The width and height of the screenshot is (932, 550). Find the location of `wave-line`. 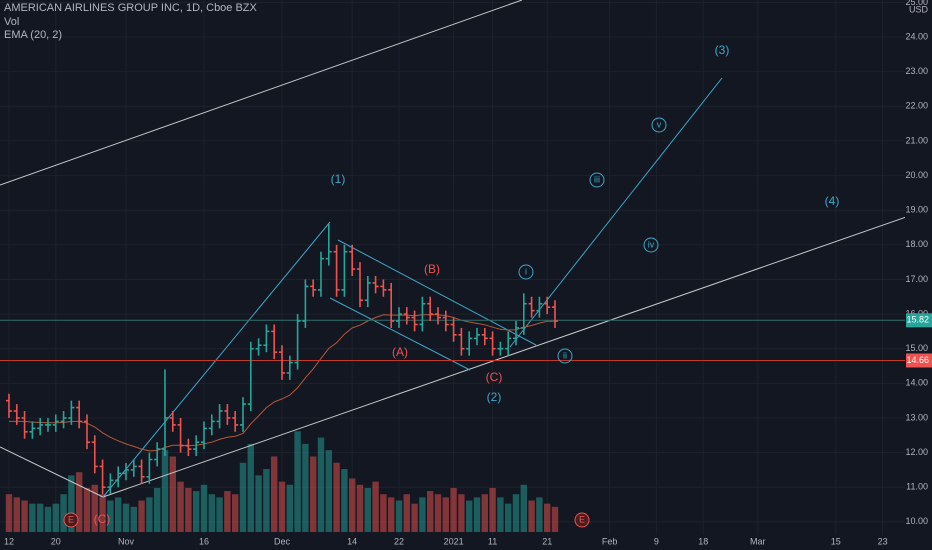

wave-line is located at coordinates (216, 359).